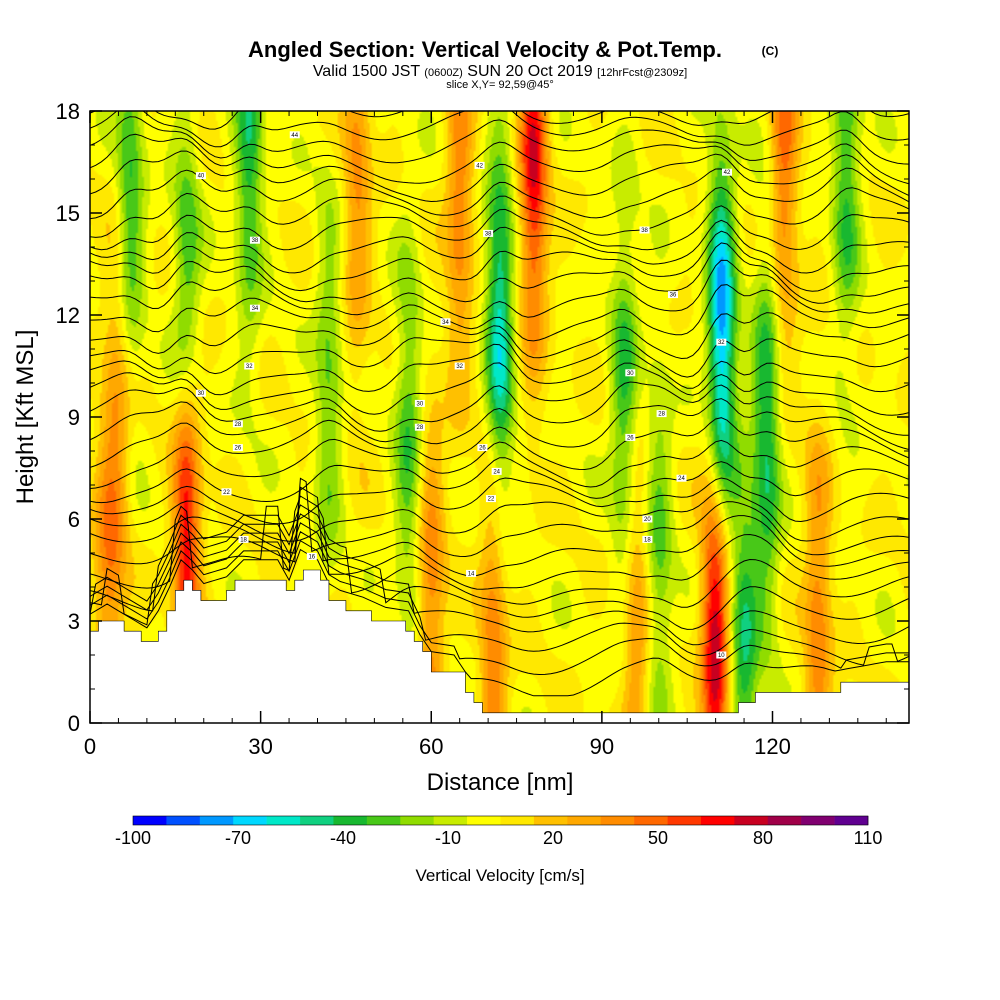  I want to click on svg-text: 16, so click(311, 557).